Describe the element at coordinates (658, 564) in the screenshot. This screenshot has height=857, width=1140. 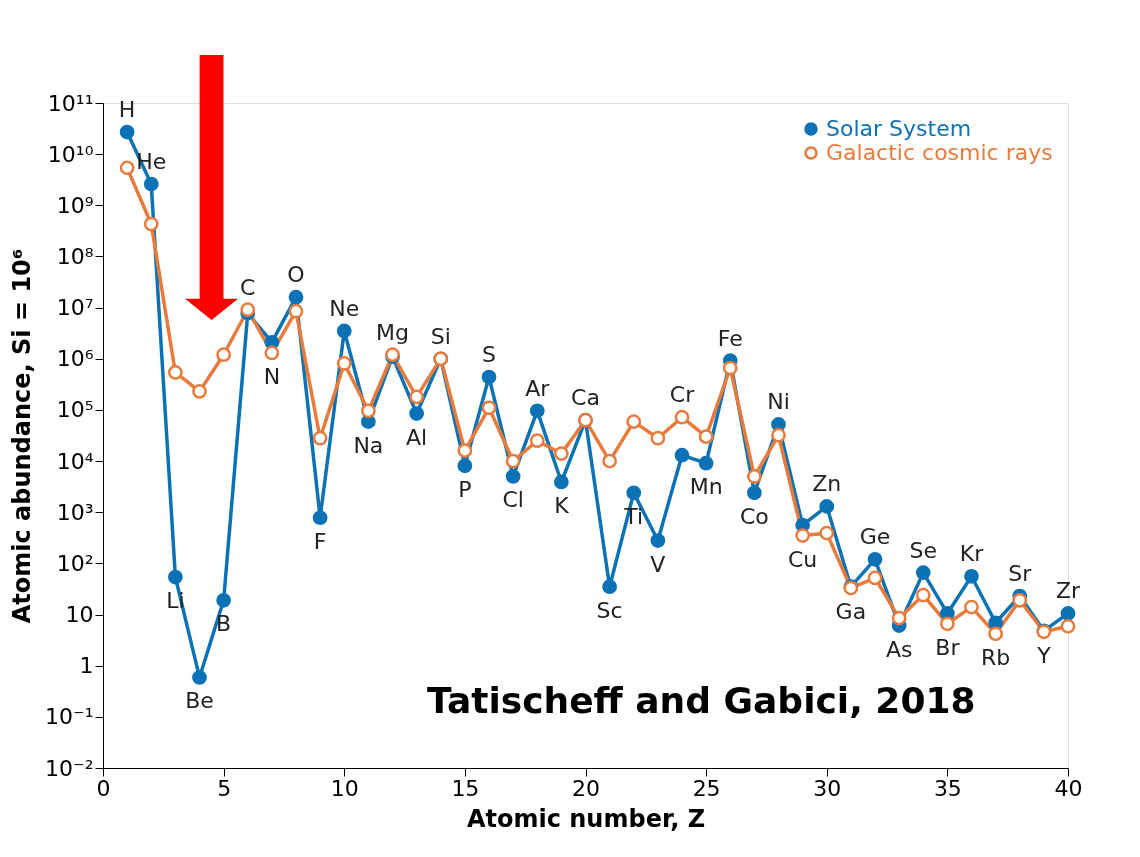
I see `annotation: V` at that location.